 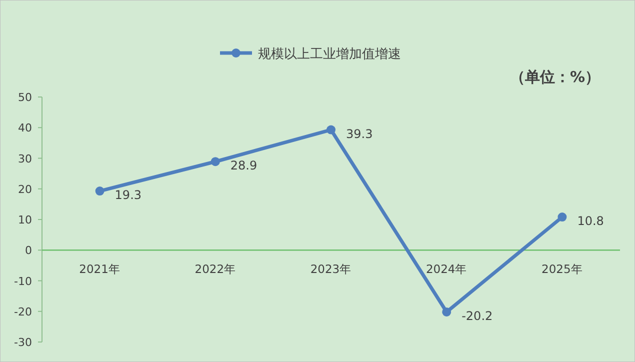 What do you see at coordinates (329, 54) in the screenshot?
I see `legend-label: 规模以上工业增加值增速` at bounding box center [329, 54].